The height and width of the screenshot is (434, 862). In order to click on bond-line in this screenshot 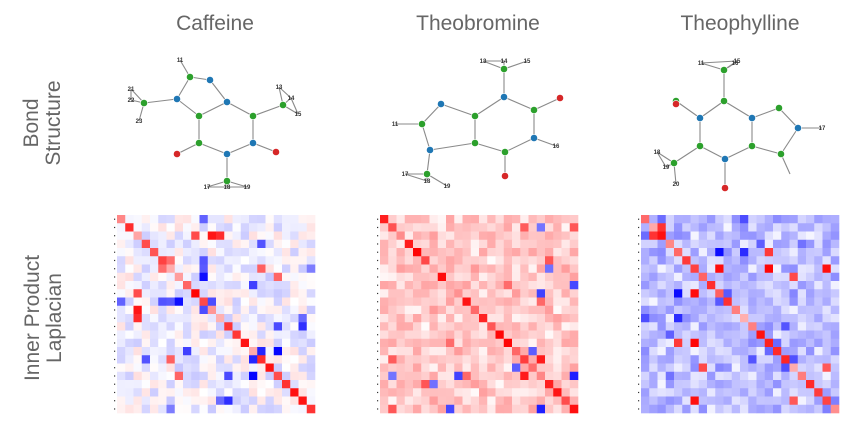, I will do `click(213, 109)`.